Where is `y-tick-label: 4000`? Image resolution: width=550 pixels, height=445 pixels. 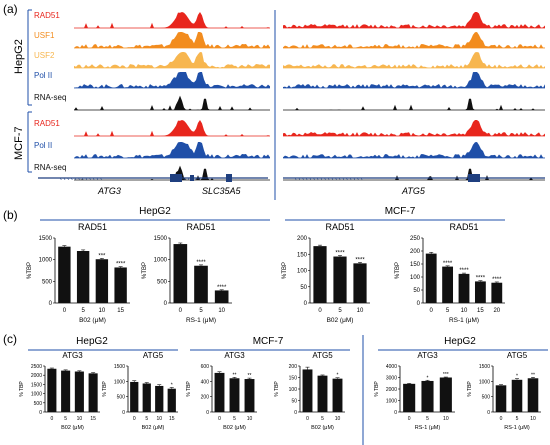
y-tick-label: 4000 is located at coordinates (391, 367).